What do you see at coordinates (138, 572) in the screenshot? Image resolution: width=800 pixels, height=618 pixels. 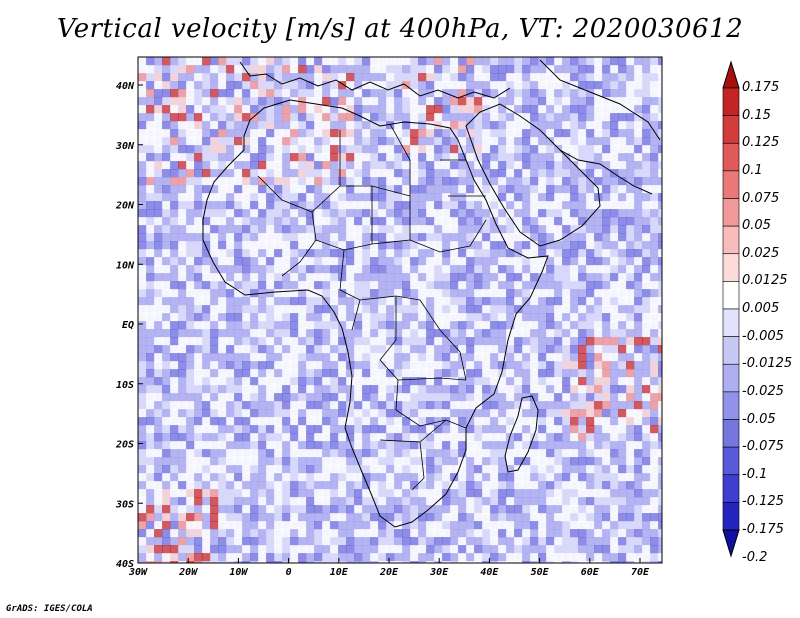 I see `lon-tick-label: 30W` at bounding box center [138, 572].